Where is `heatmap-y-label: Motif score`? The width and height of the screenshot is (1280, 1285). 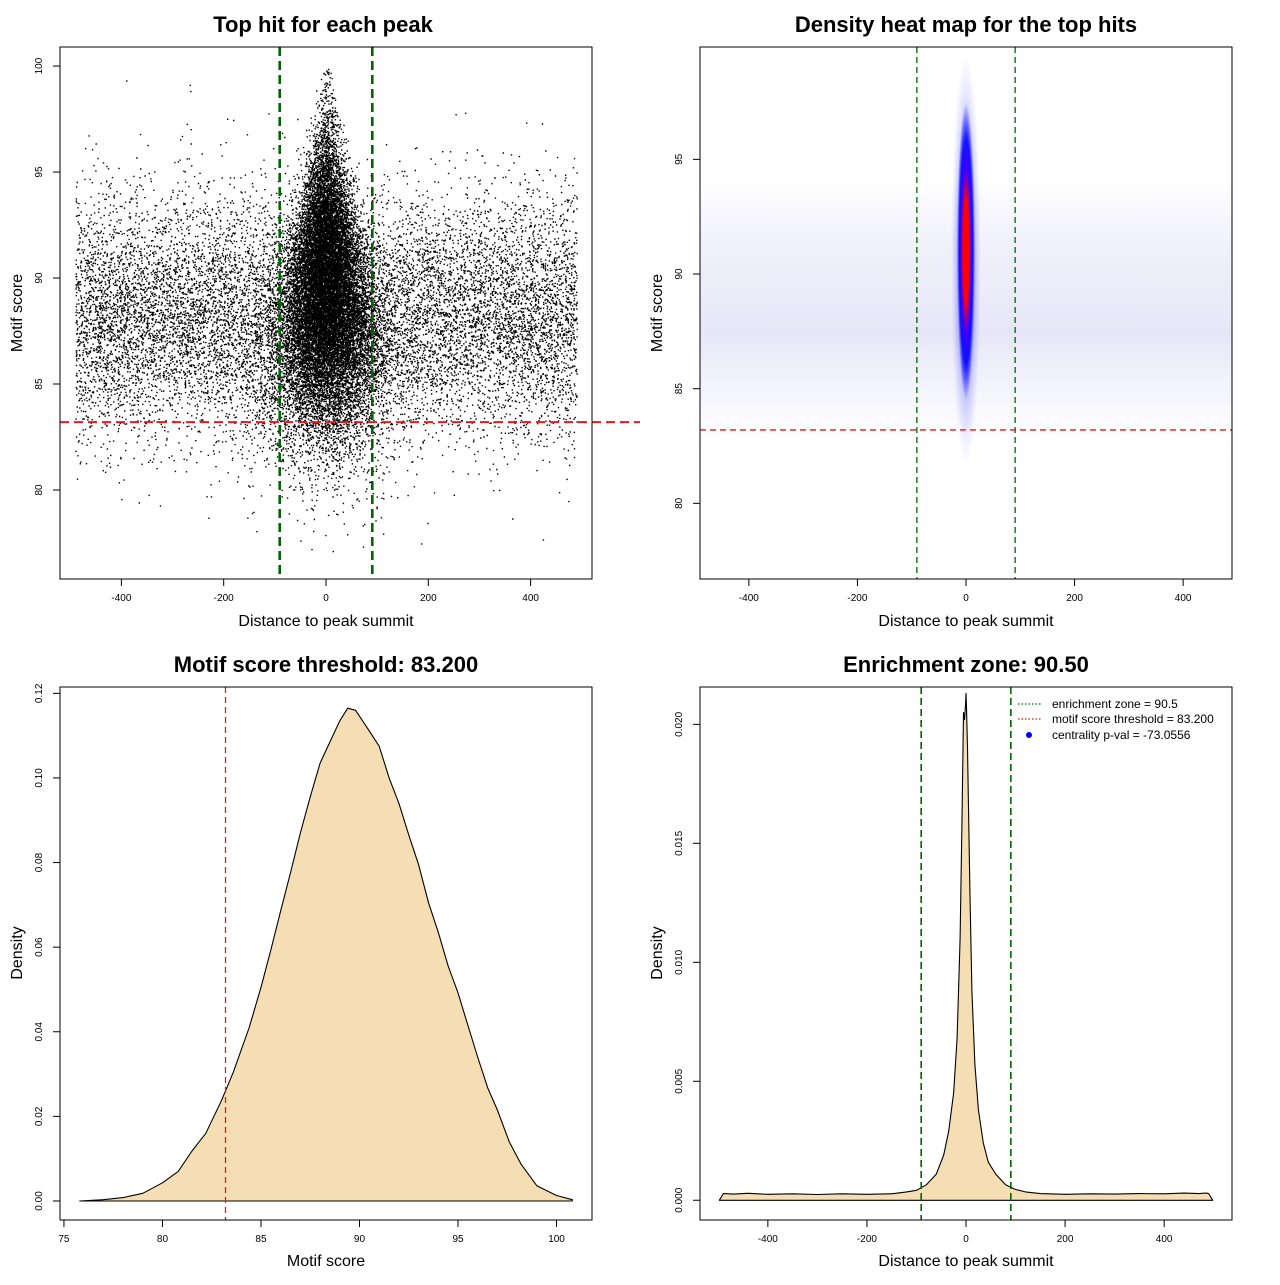
heatmap-y-label: Motif score is located at coordinates (657, 313).